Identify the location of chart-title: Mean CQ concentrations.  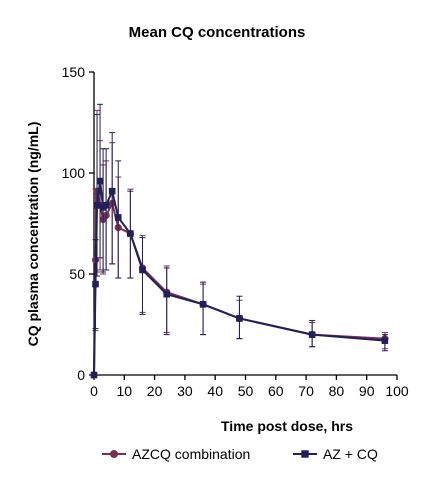
(217, 32).